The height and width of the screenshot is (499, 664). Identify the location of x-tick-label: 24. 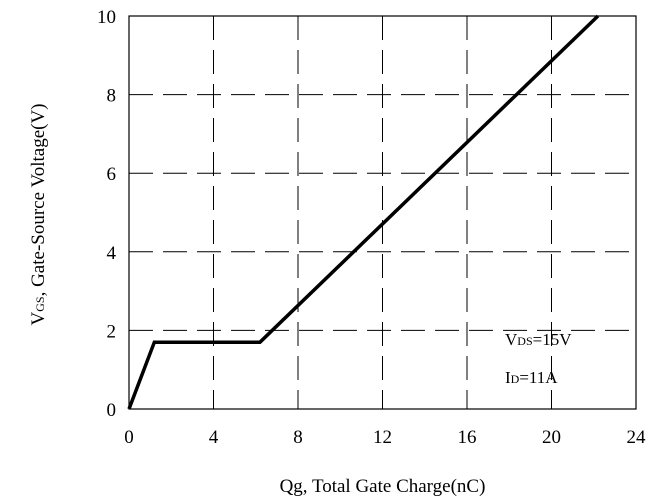
(637, 437).